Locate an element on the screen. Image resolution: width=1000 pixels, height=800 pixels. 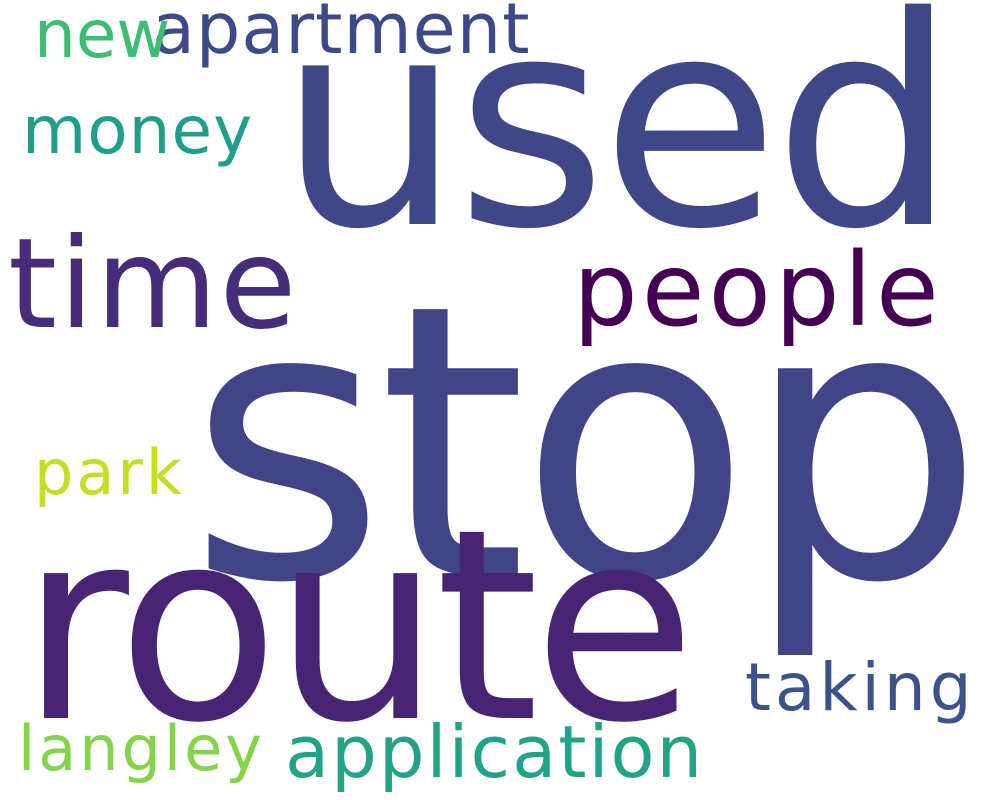
word-taking: taking is located at coordinates (860, 687).